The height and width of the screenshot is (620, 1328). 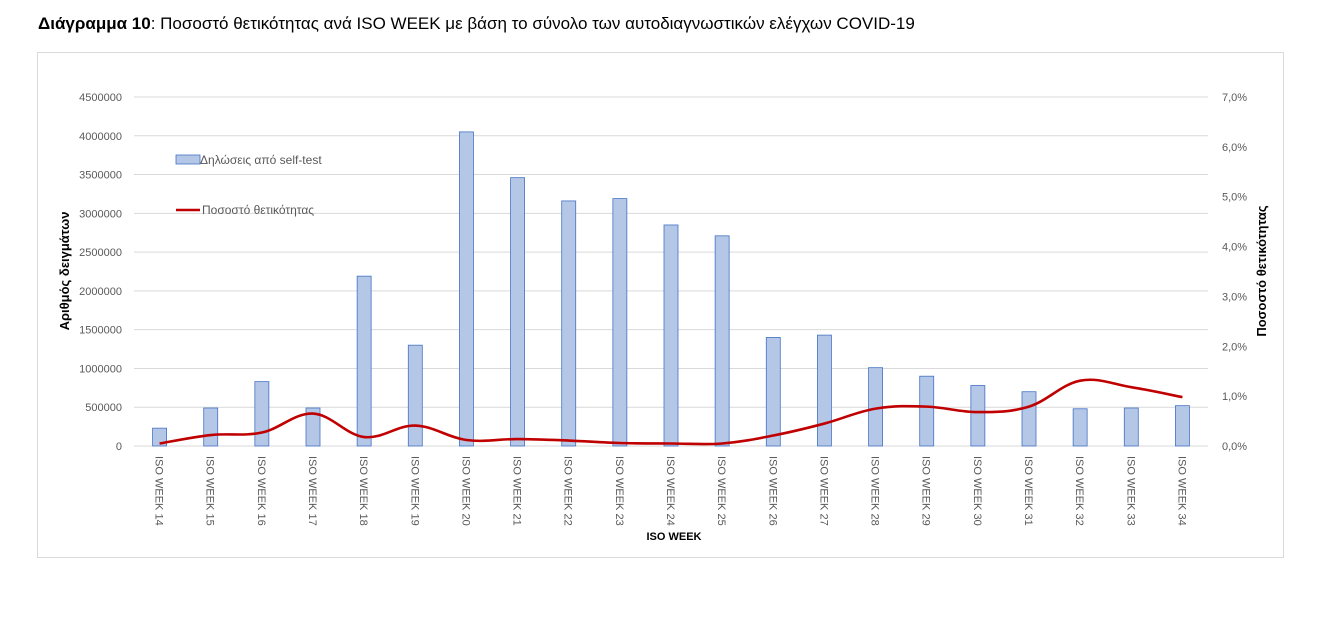 I want to click on x-tick-label: ISO WEEK 15, so click(x=210, y=491).